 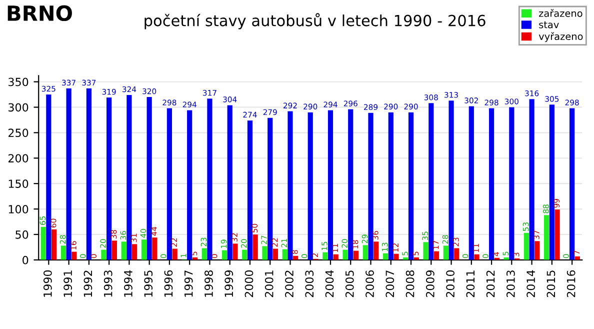 What do you see at coordinates (390, 284) in the screenshot?
I see `x-tick-label: 2007` at bounding box center [390, 284].